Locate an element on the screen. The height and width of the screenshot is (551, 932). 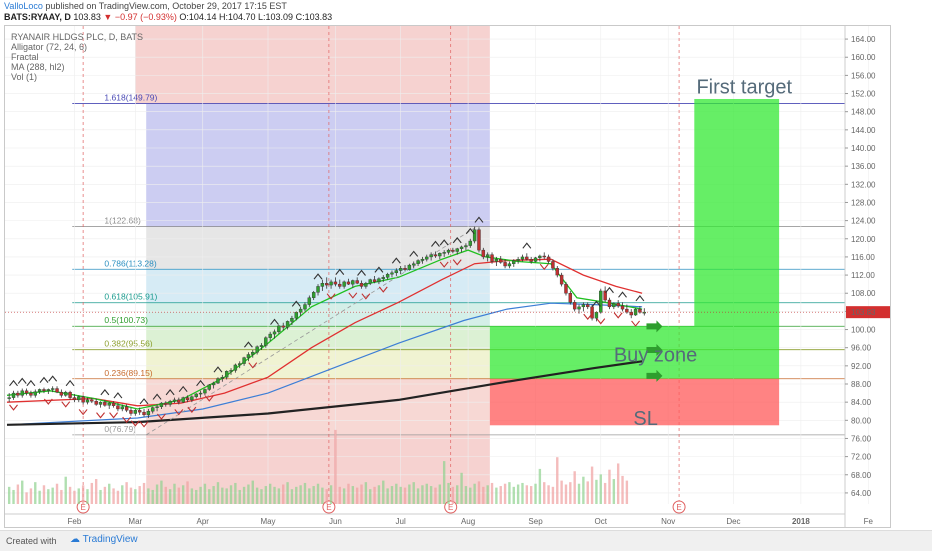
price-tick-label: 64.00 is located at coordinates (861, 493).